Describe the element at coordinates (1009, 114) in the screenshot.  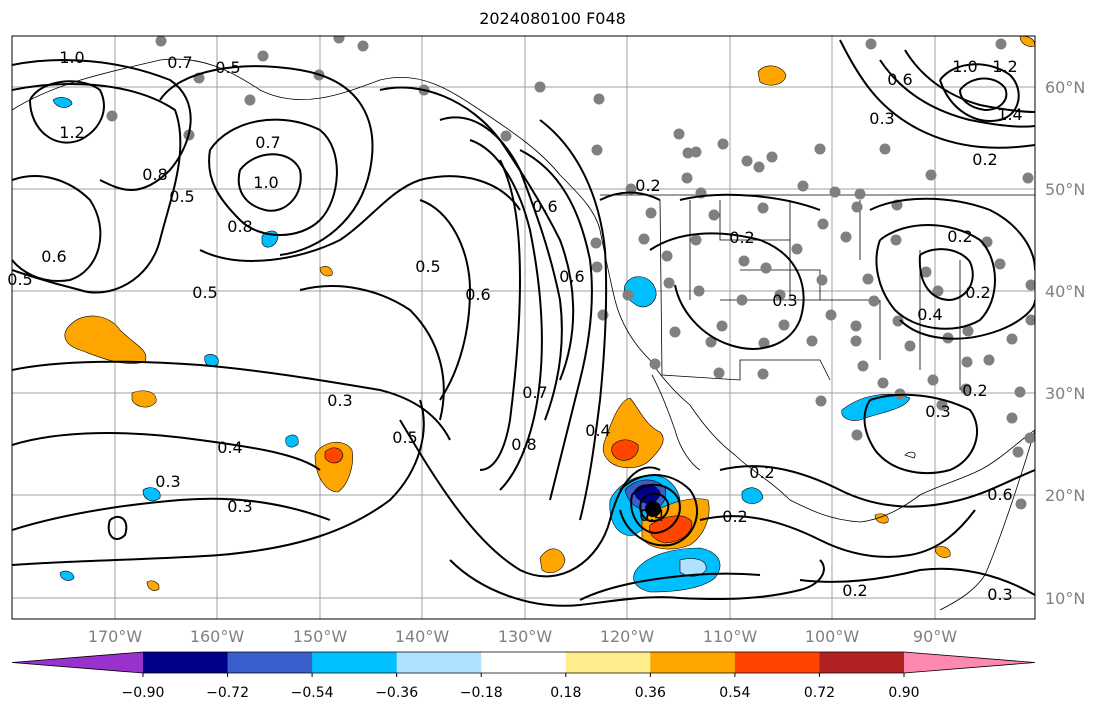
I see `contour-label: 1.4` at that location.